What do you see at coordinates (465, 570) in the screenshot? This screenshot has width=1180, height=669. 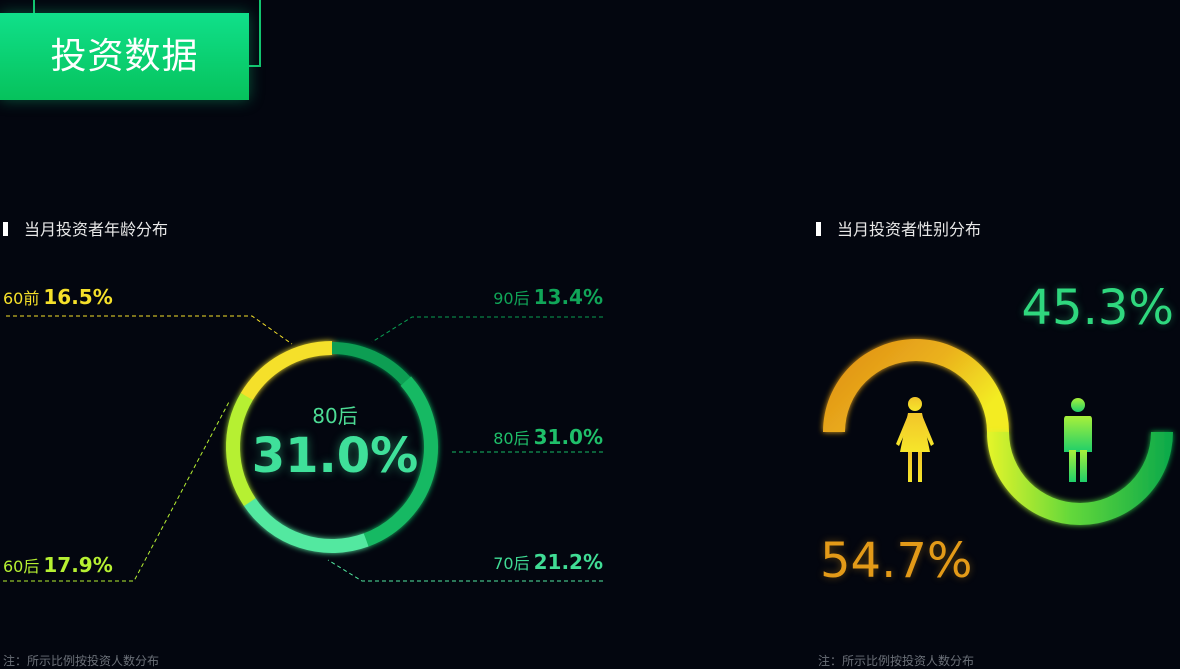 I see `leader-line-70s` at bounding box center [465, 570].